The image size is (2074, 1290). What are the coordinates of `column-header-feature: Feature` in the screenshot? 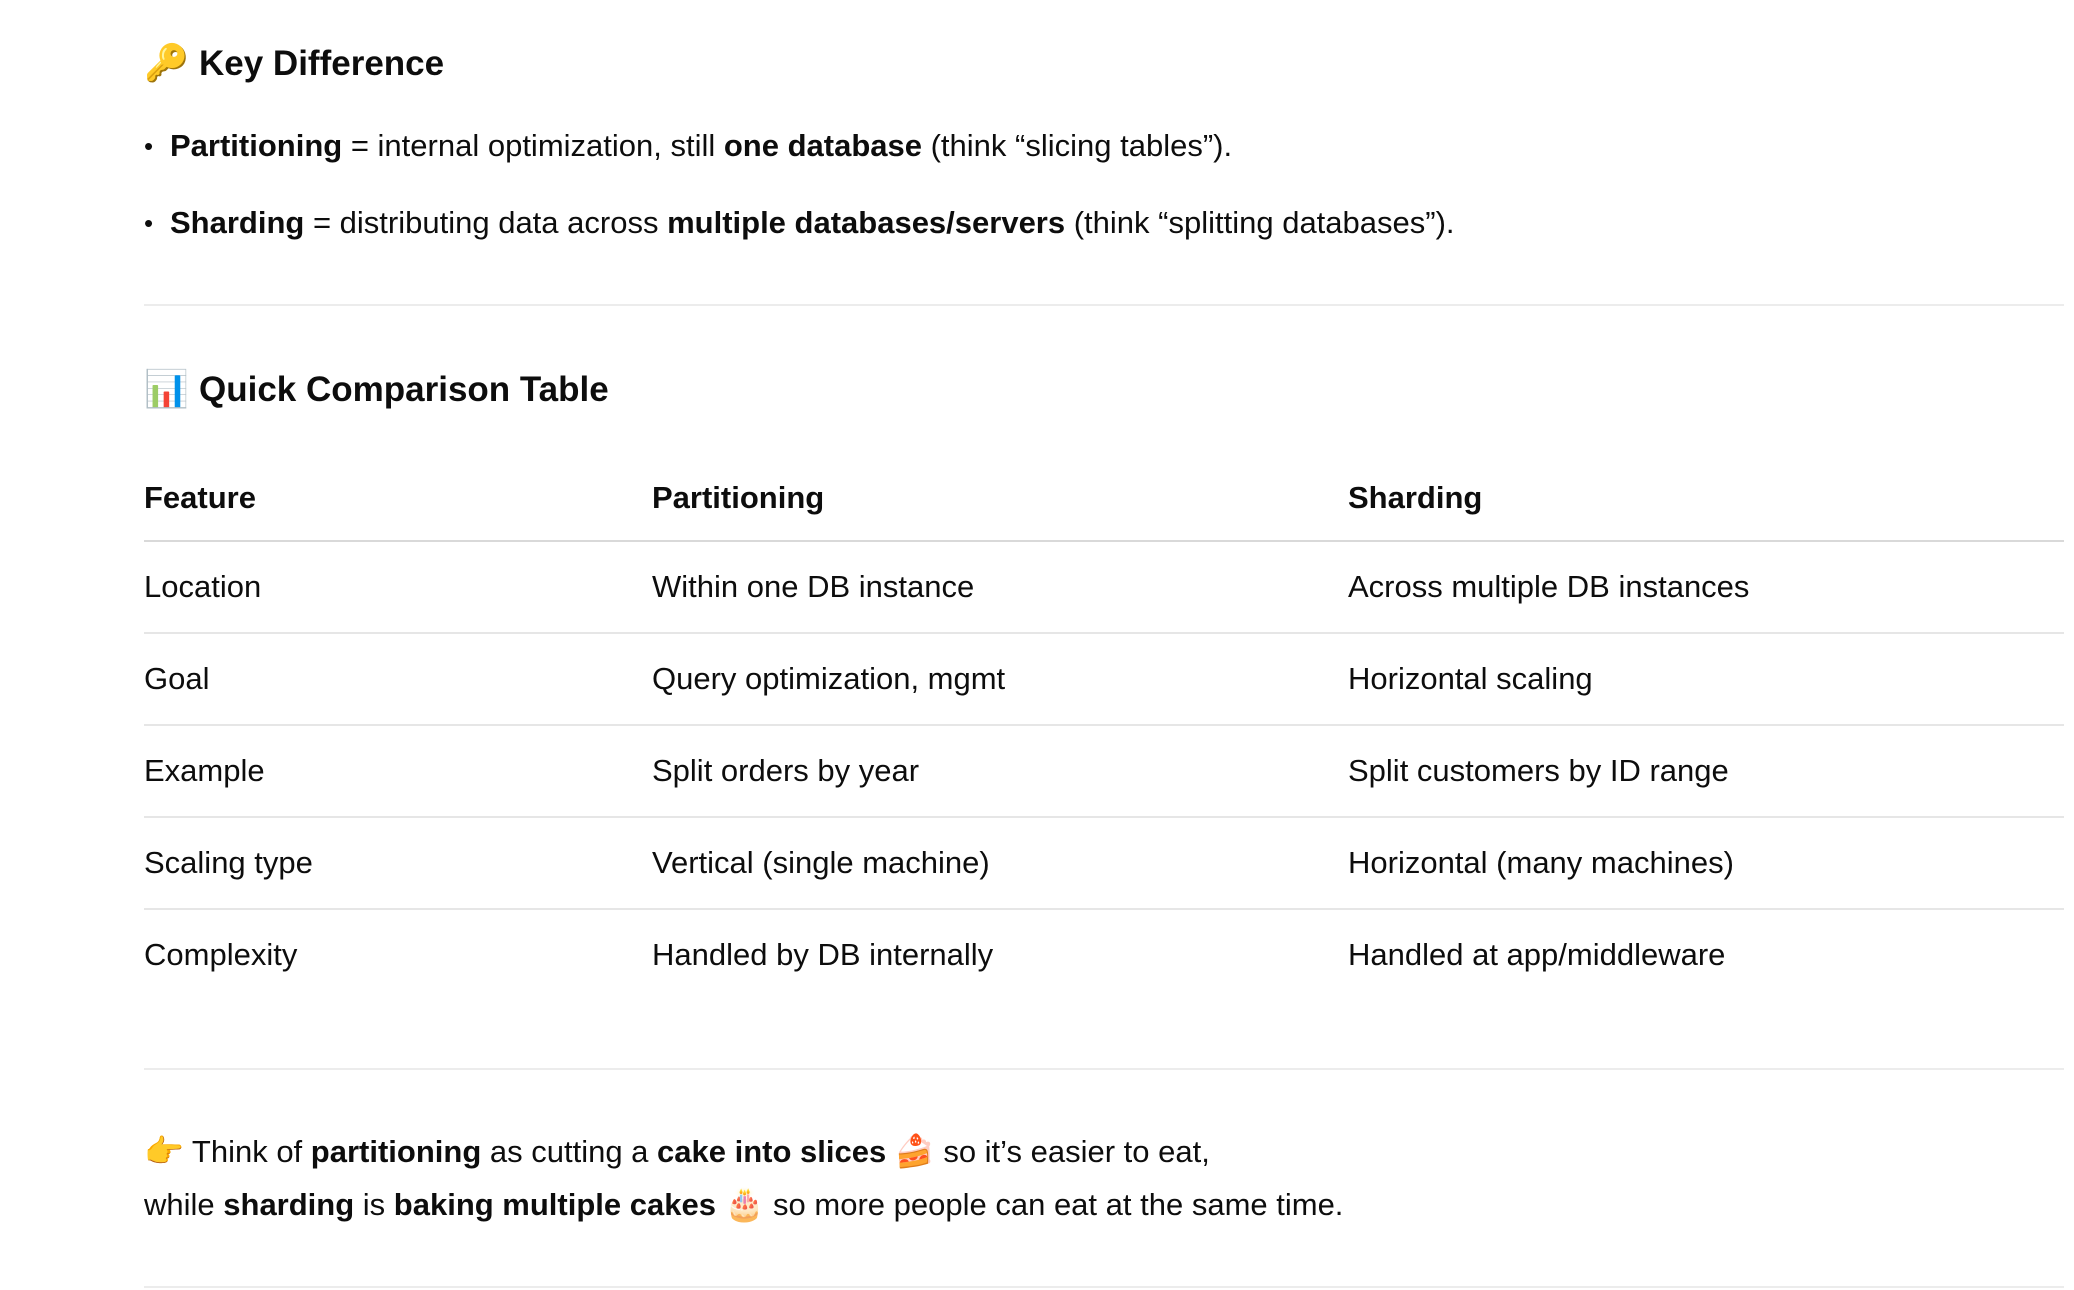 It's located at (200, 497).